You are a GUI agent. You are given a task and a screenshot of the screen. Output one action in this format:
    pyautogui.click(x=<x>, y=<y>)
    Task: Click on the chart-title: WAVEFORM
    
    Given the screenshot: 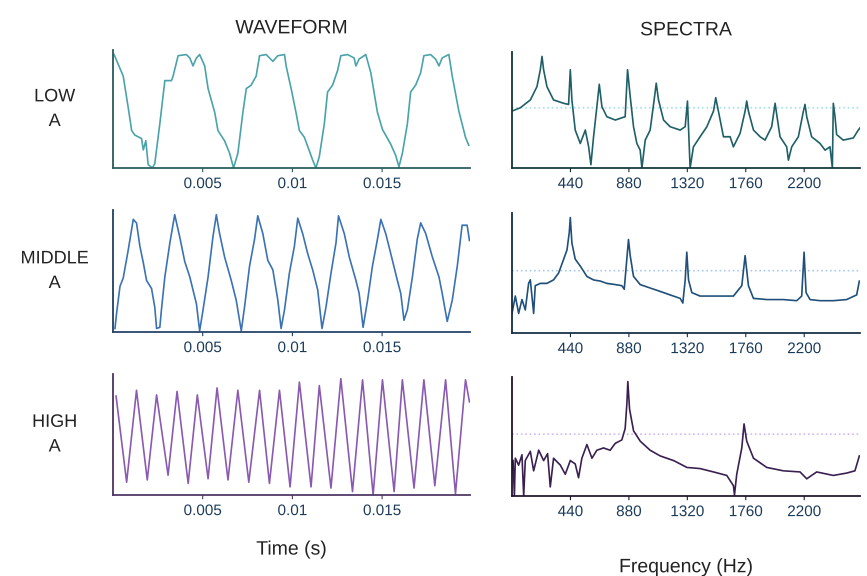 What is the action you would take?
    pyautogui.click(x=290, y=27)
    